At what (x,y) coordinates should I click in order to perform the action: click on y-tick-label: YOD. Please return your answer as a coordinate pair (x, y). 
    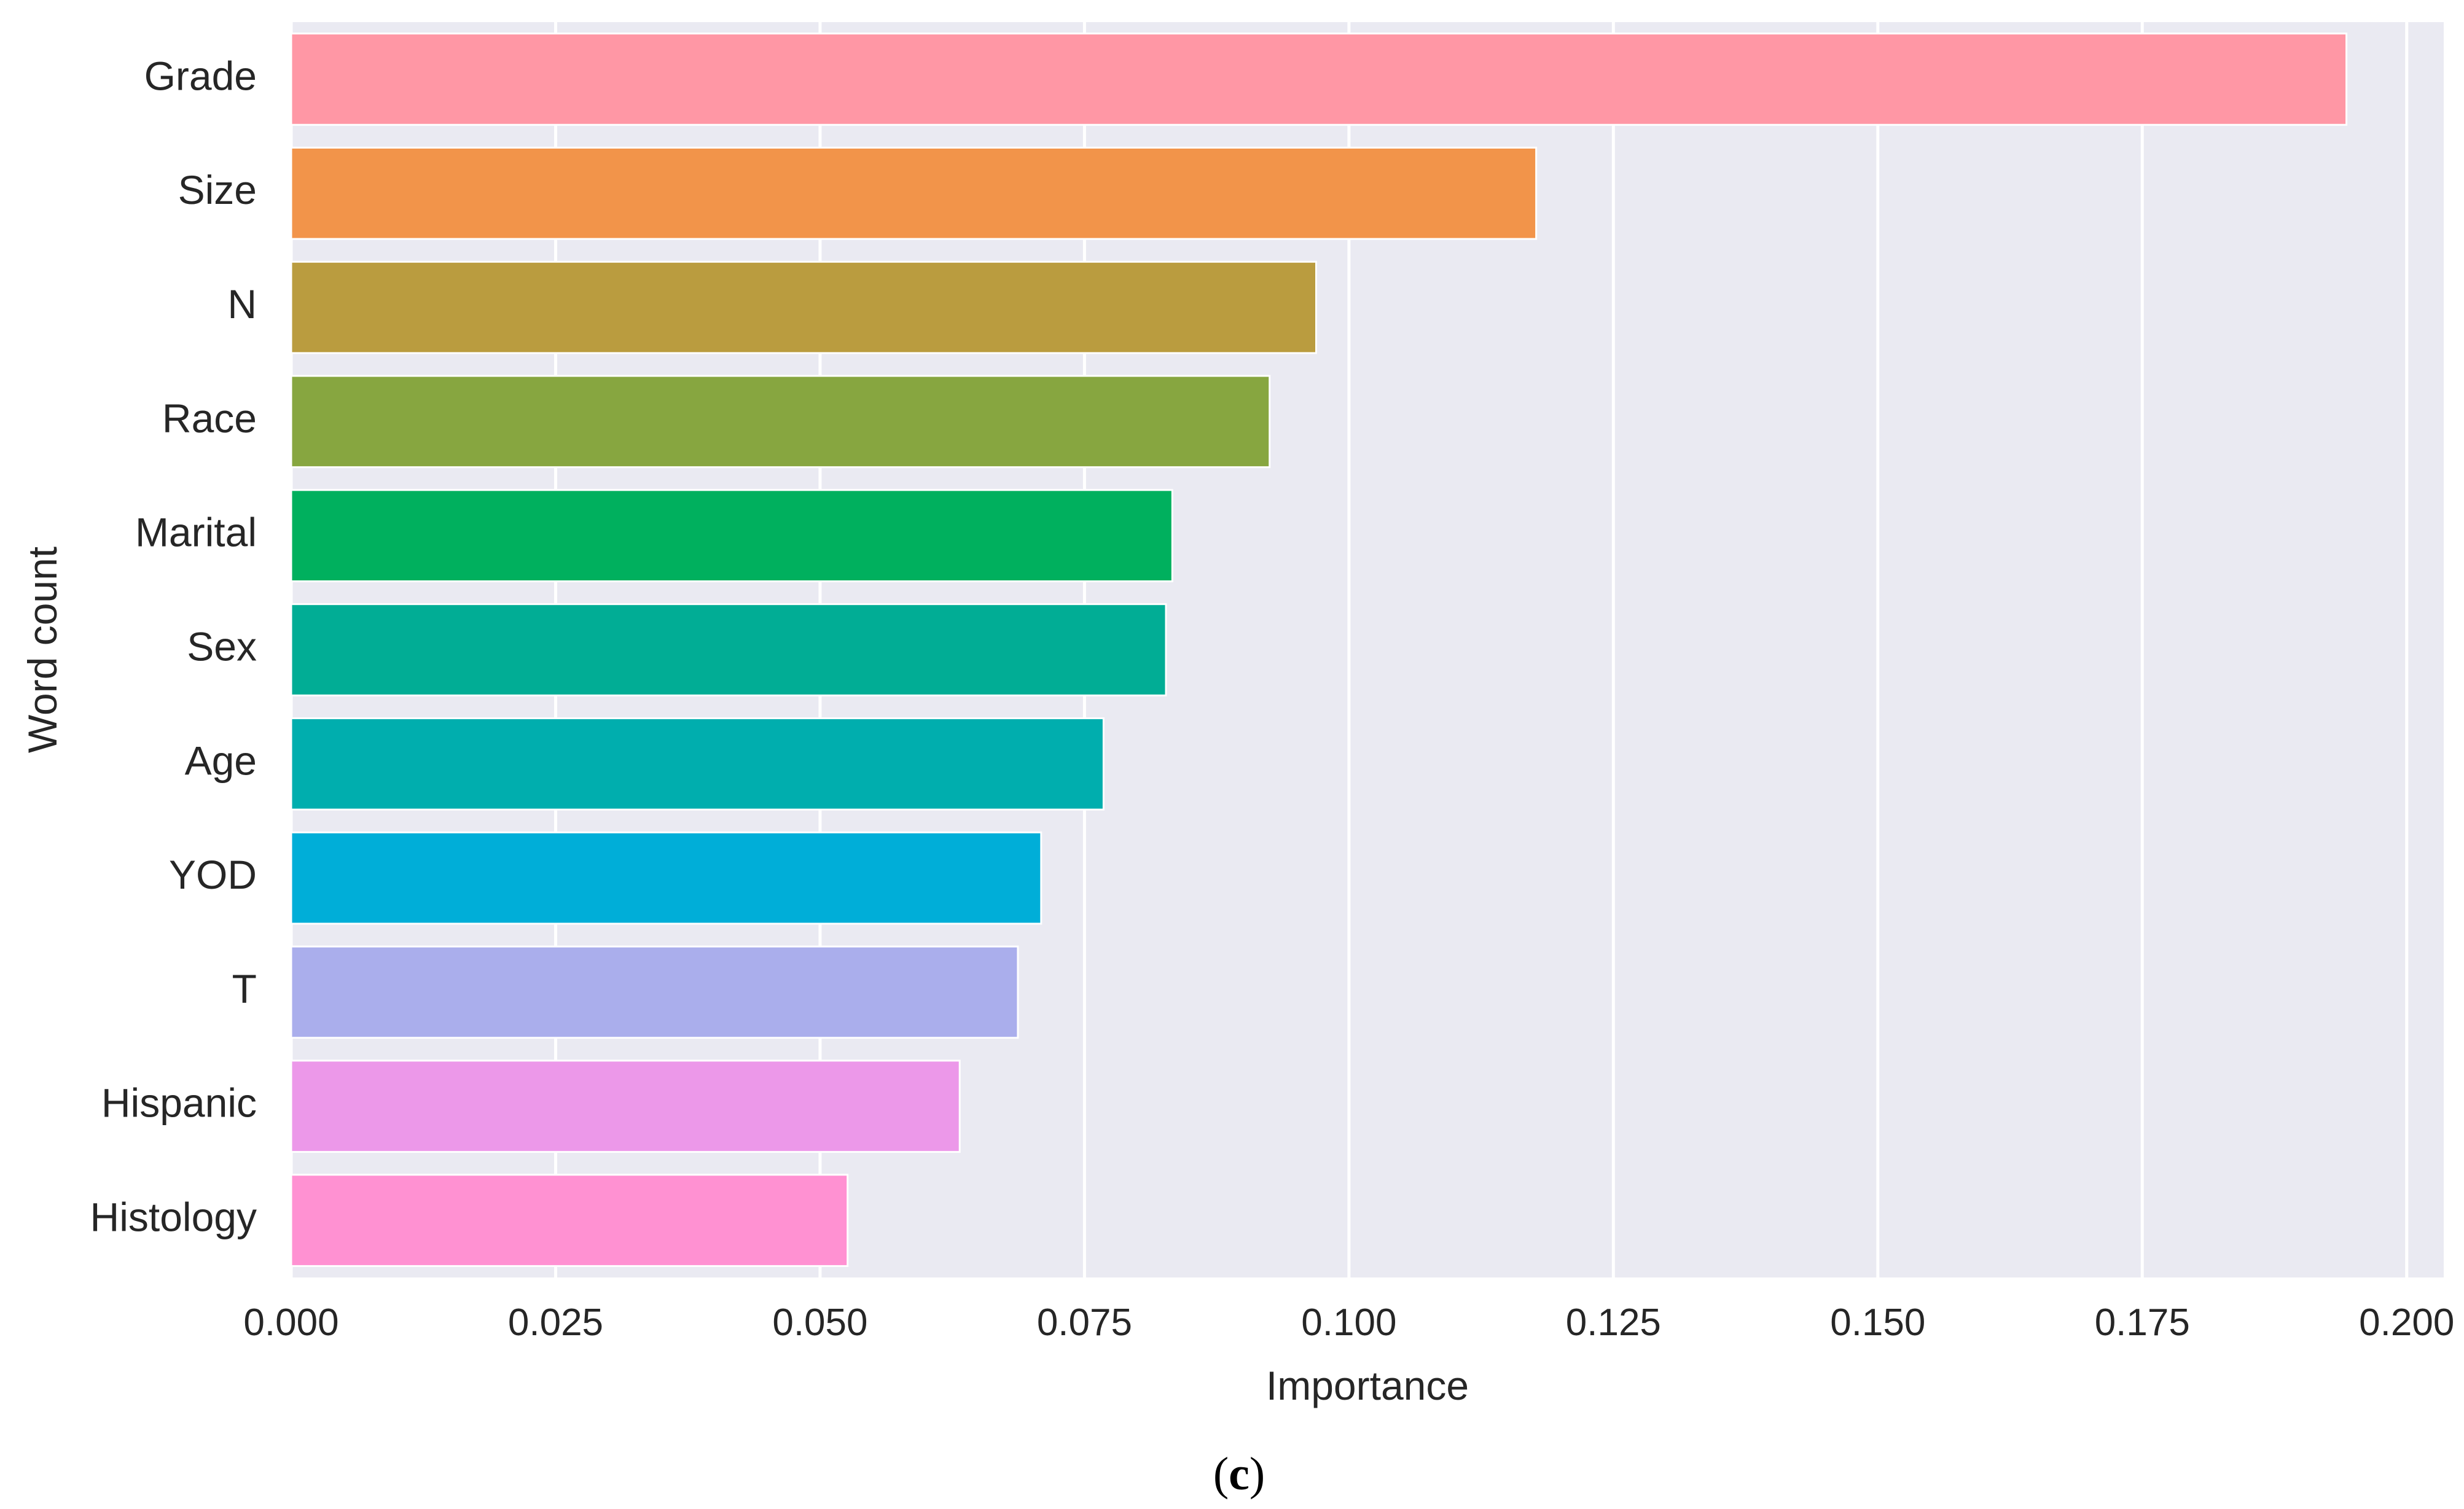
    Looking at the image, I should click on (213, 875).